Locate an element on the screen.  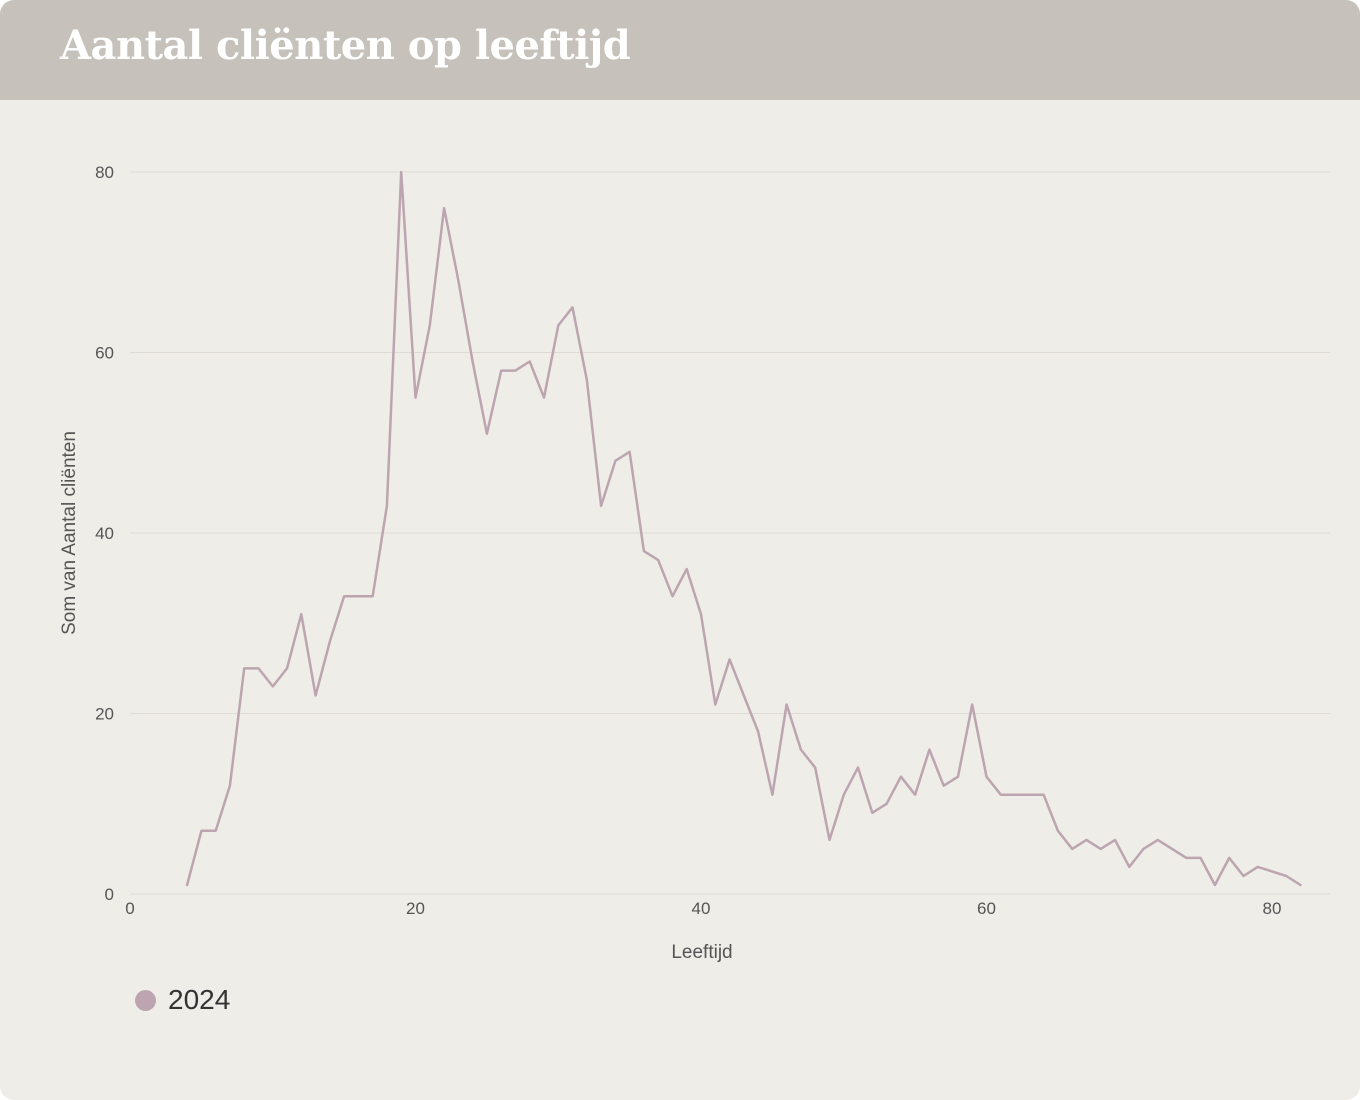
legend: 2024 is located at coordinates (182, 1000).